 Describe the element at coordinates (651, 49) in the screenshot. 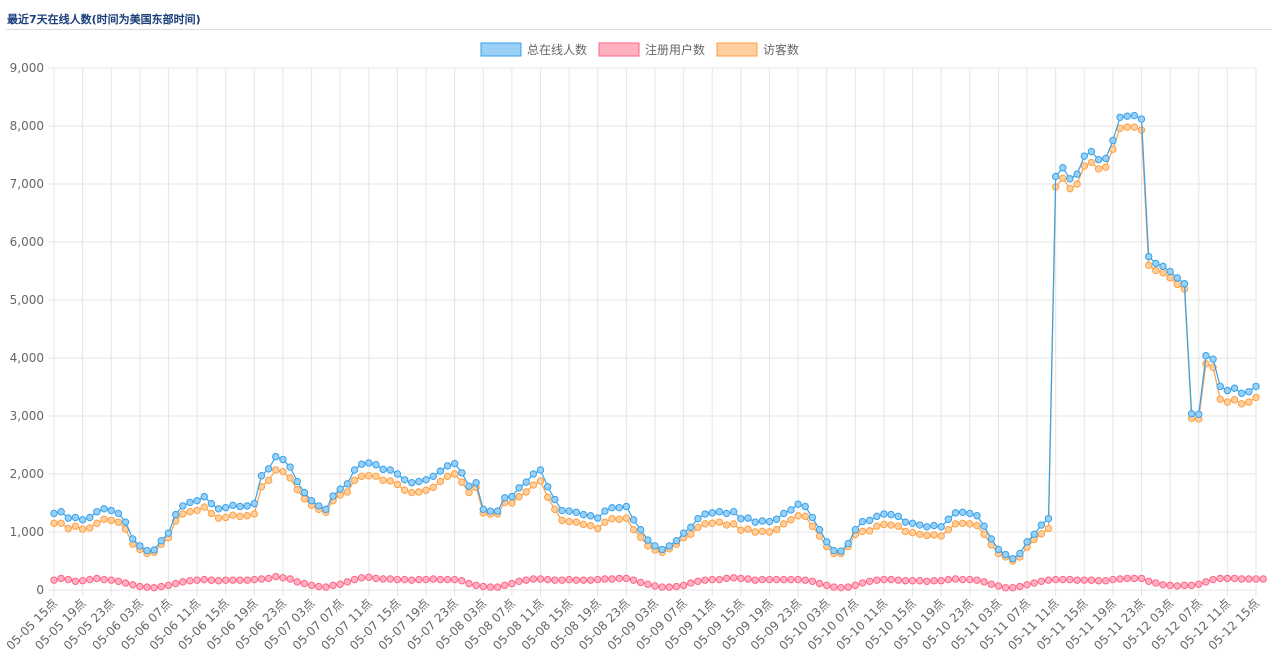

I see `legend-item: 注册用户数` at that location.